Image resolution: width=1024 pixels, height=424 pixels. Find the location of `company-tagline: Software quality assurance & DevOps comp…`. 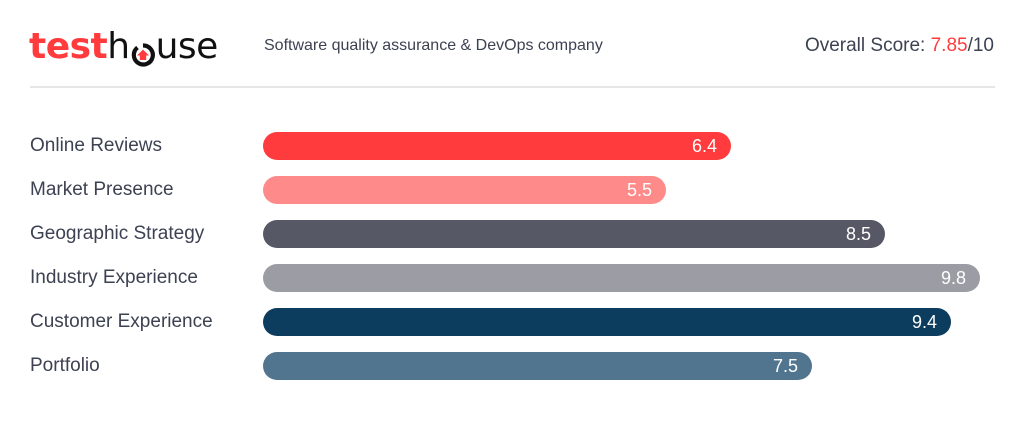

company-tagline: Software quality assurance & DevOps comp… is located at coordinates (433, 45).